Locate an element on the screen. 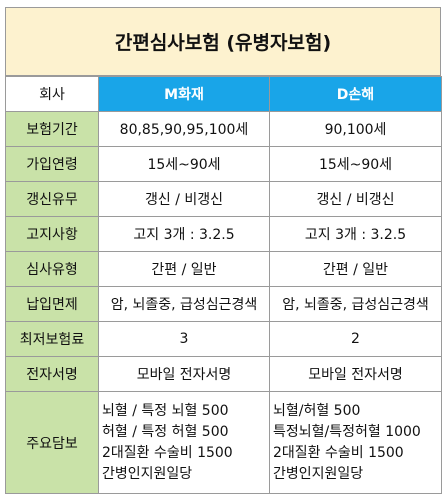 This screenshot has width=448, height=494. row-label: 고지사항 is located at coordinates (52, 234).